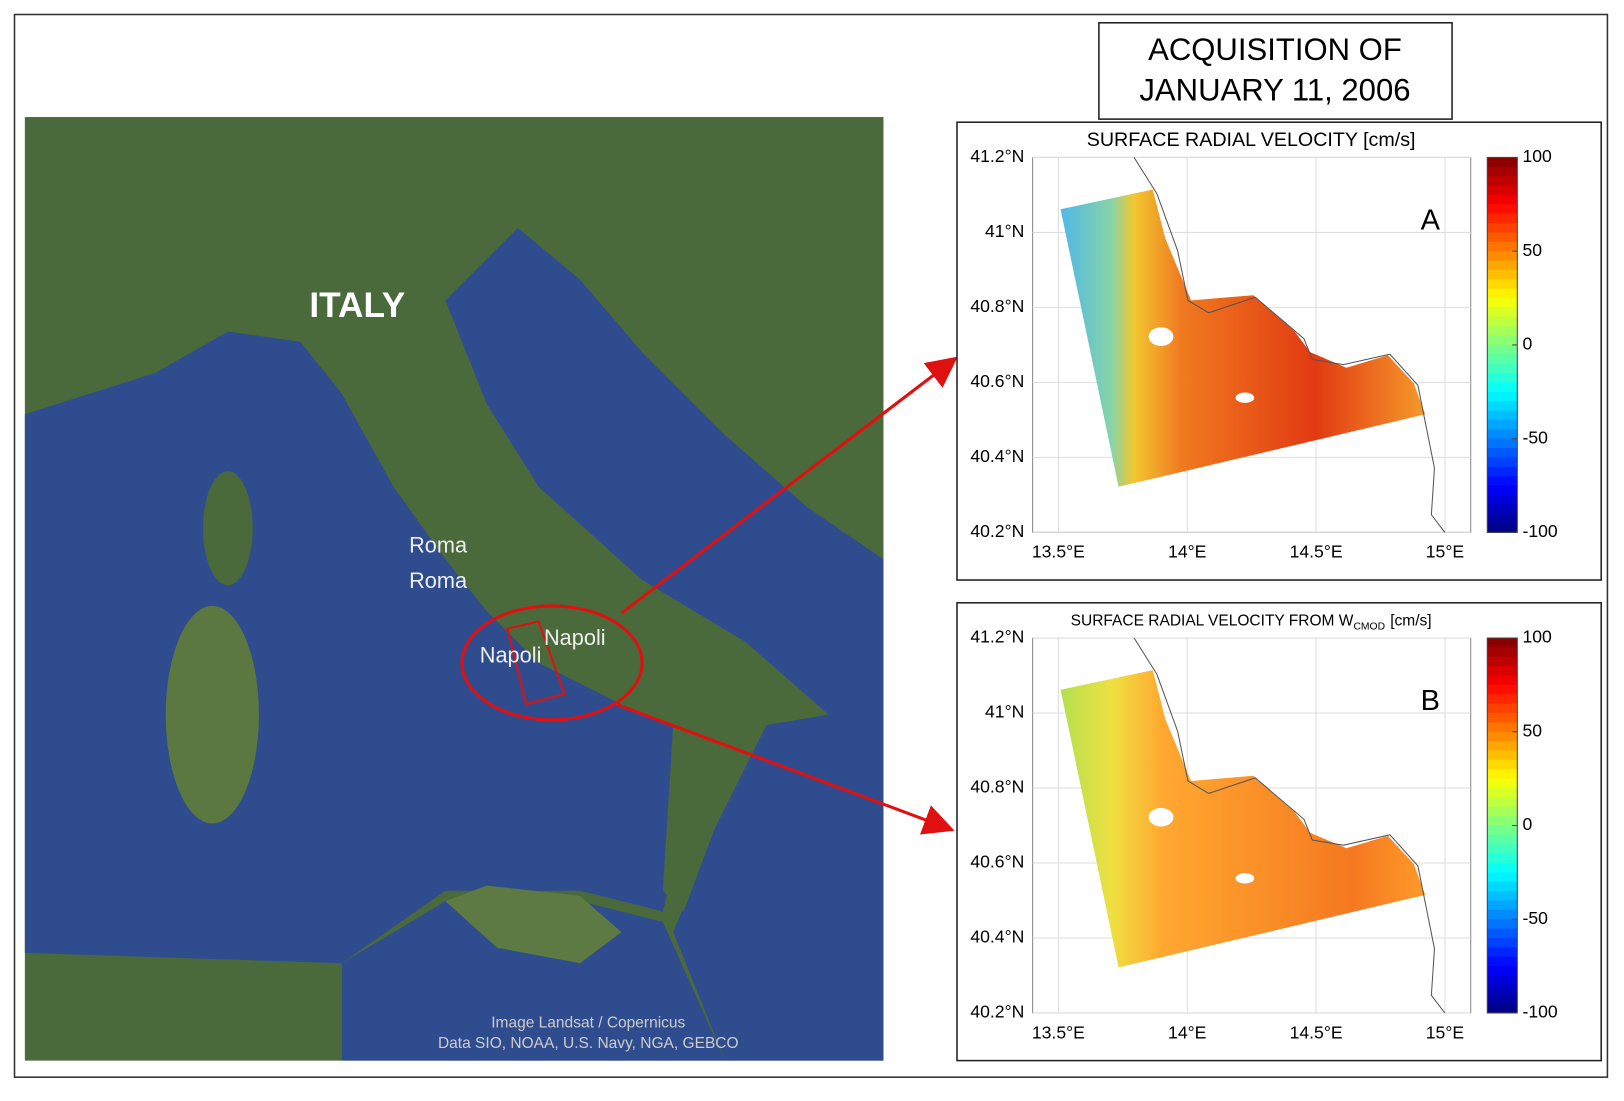 This screenshot has width=1624, height=1101. What do you see at coordinates (552, 663) in the screenshot?
I see `highlight-ellipse` at bounding box center [552, 663].